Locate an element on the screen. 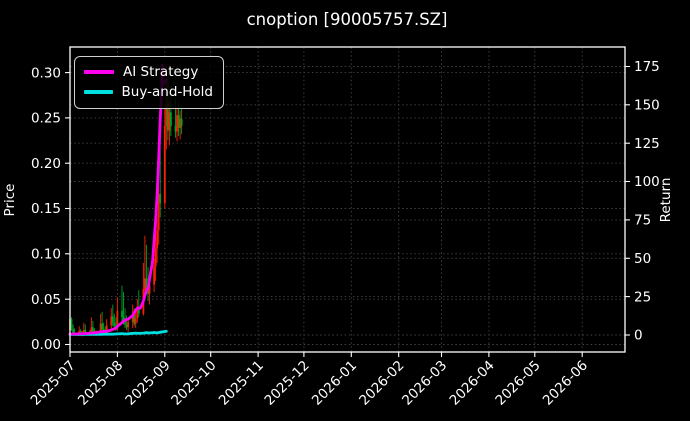 The height and width of the screenshot is (421, 690). left-axis-label: Price is located at coordinates (10, 200).